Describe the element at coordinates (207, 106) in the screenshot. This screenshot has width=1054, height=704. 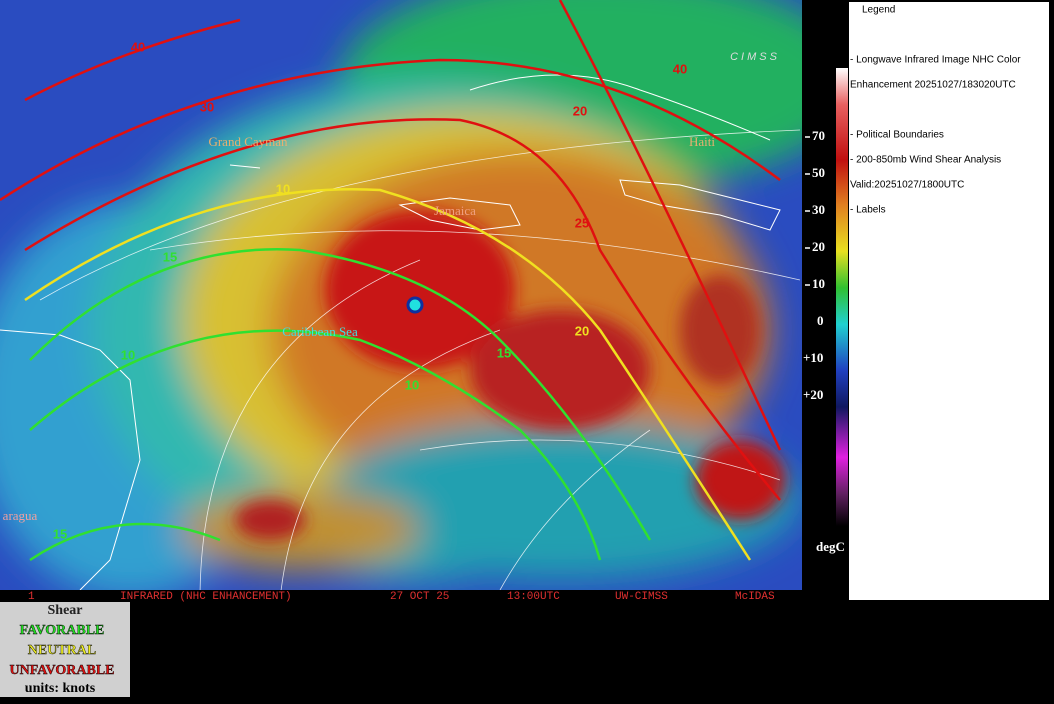
I see `contour-label: 30` at that location.